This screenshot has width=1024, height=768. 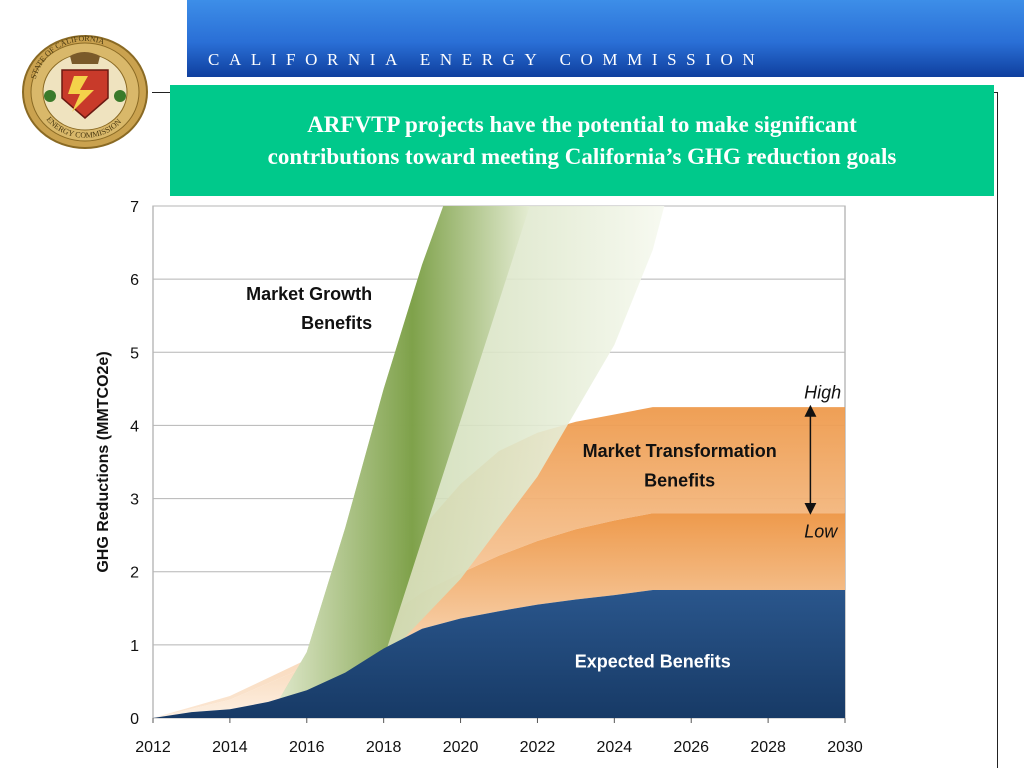 I want to click on y-tick-label: 7, so click(x=134, y=207).